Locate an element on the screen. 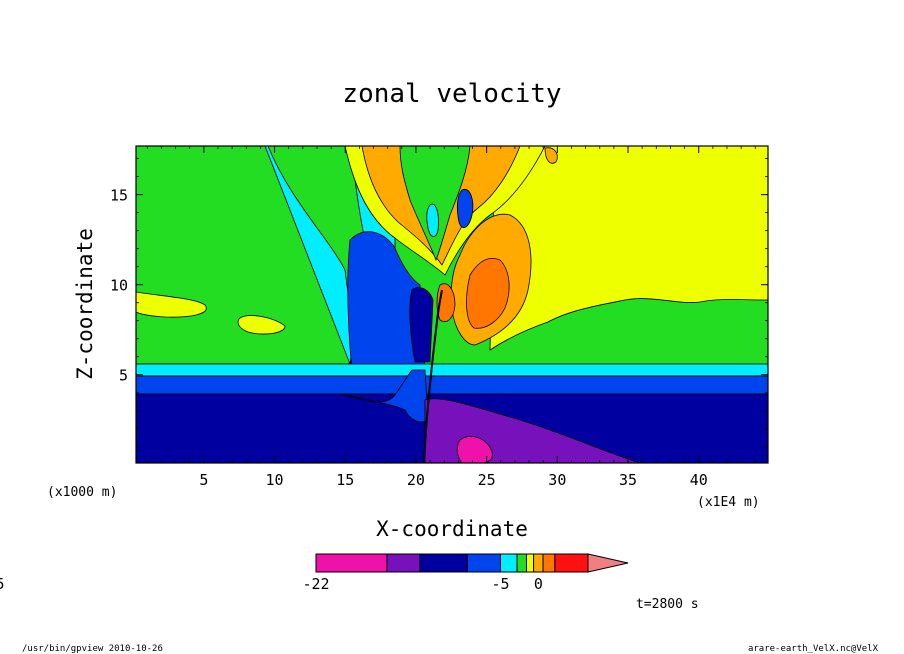 Image resolution: width=904 pixels, height=654 pixels. colorbar: -22 -5 0 5 is located at coordinates (314, 573).